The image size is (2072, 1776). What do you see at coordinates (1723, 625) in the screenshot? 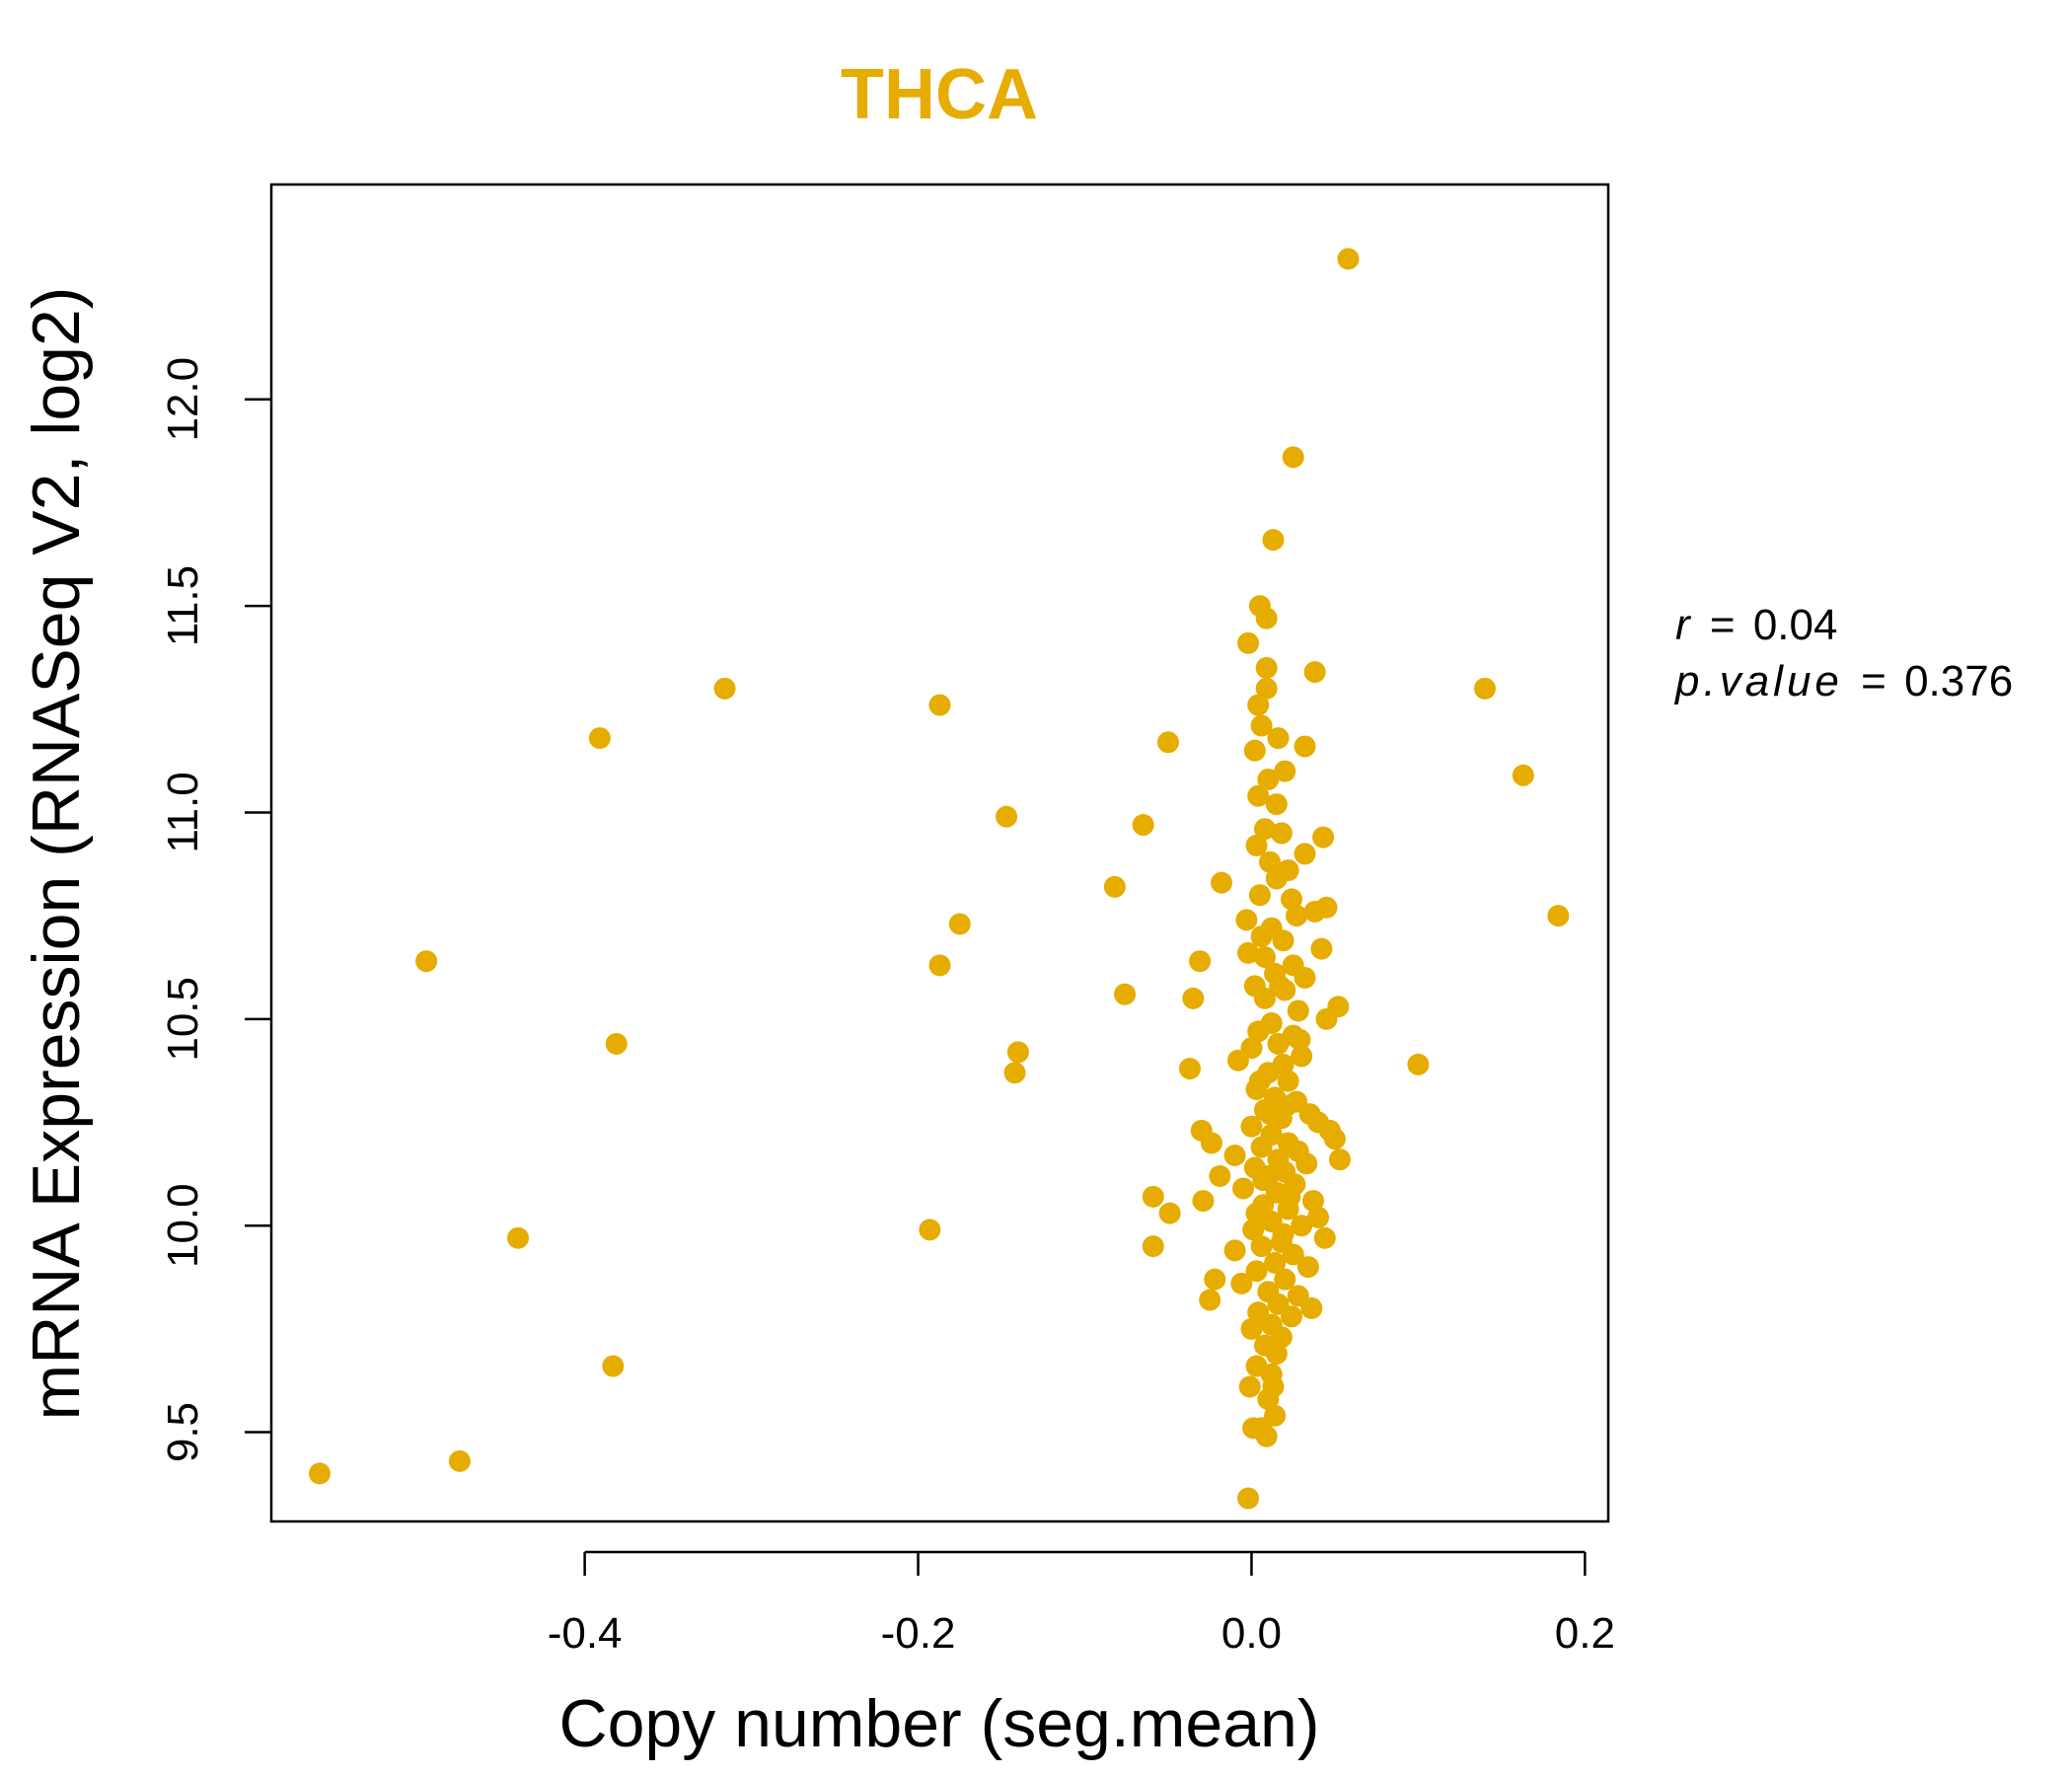
I see `r-equals: =` at bounding box center [1723, 625].